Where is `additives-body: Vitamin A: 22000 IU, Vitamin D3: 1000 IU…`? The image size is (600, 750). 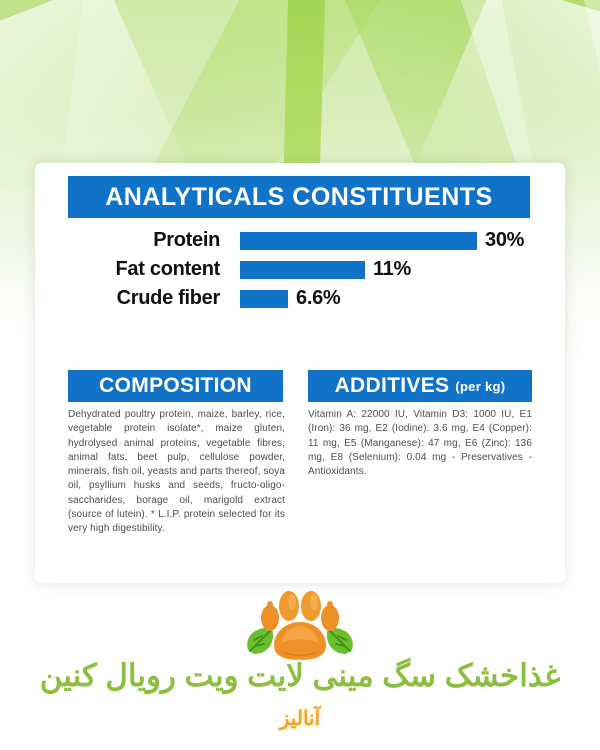
additives-body: Vitamin A: 22000 IU, Vitamin D3: 1000 IU… is located at coordinates (420, 443).